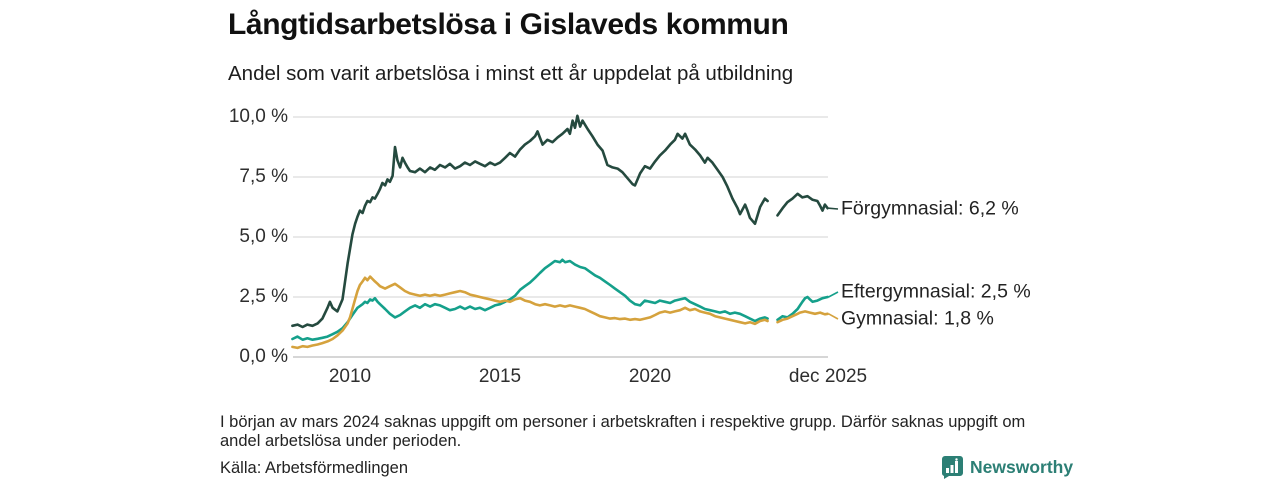  I want to click on x-tick-2010: 2010, so click(350, 376).